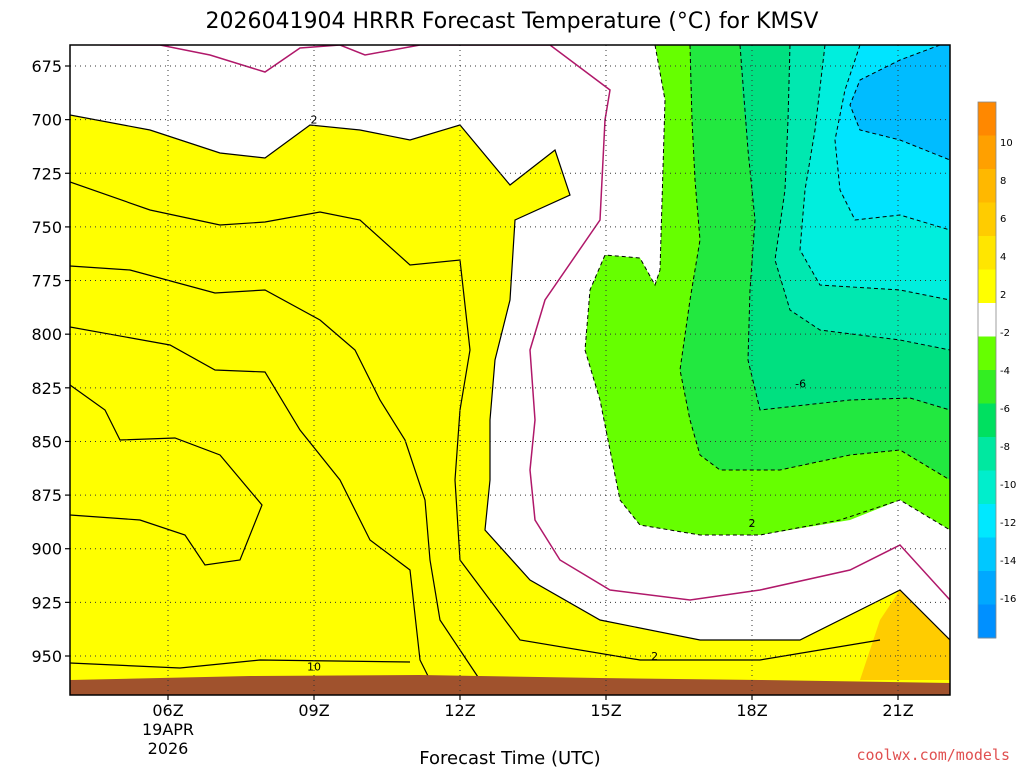 Image resolution: width=1024 pixels, height=768 pixels. What do you see at coordinates (1006, 143) in the screenshot?
I see `colorbar-tick-label: 10` at bounding box center [1006, 143].